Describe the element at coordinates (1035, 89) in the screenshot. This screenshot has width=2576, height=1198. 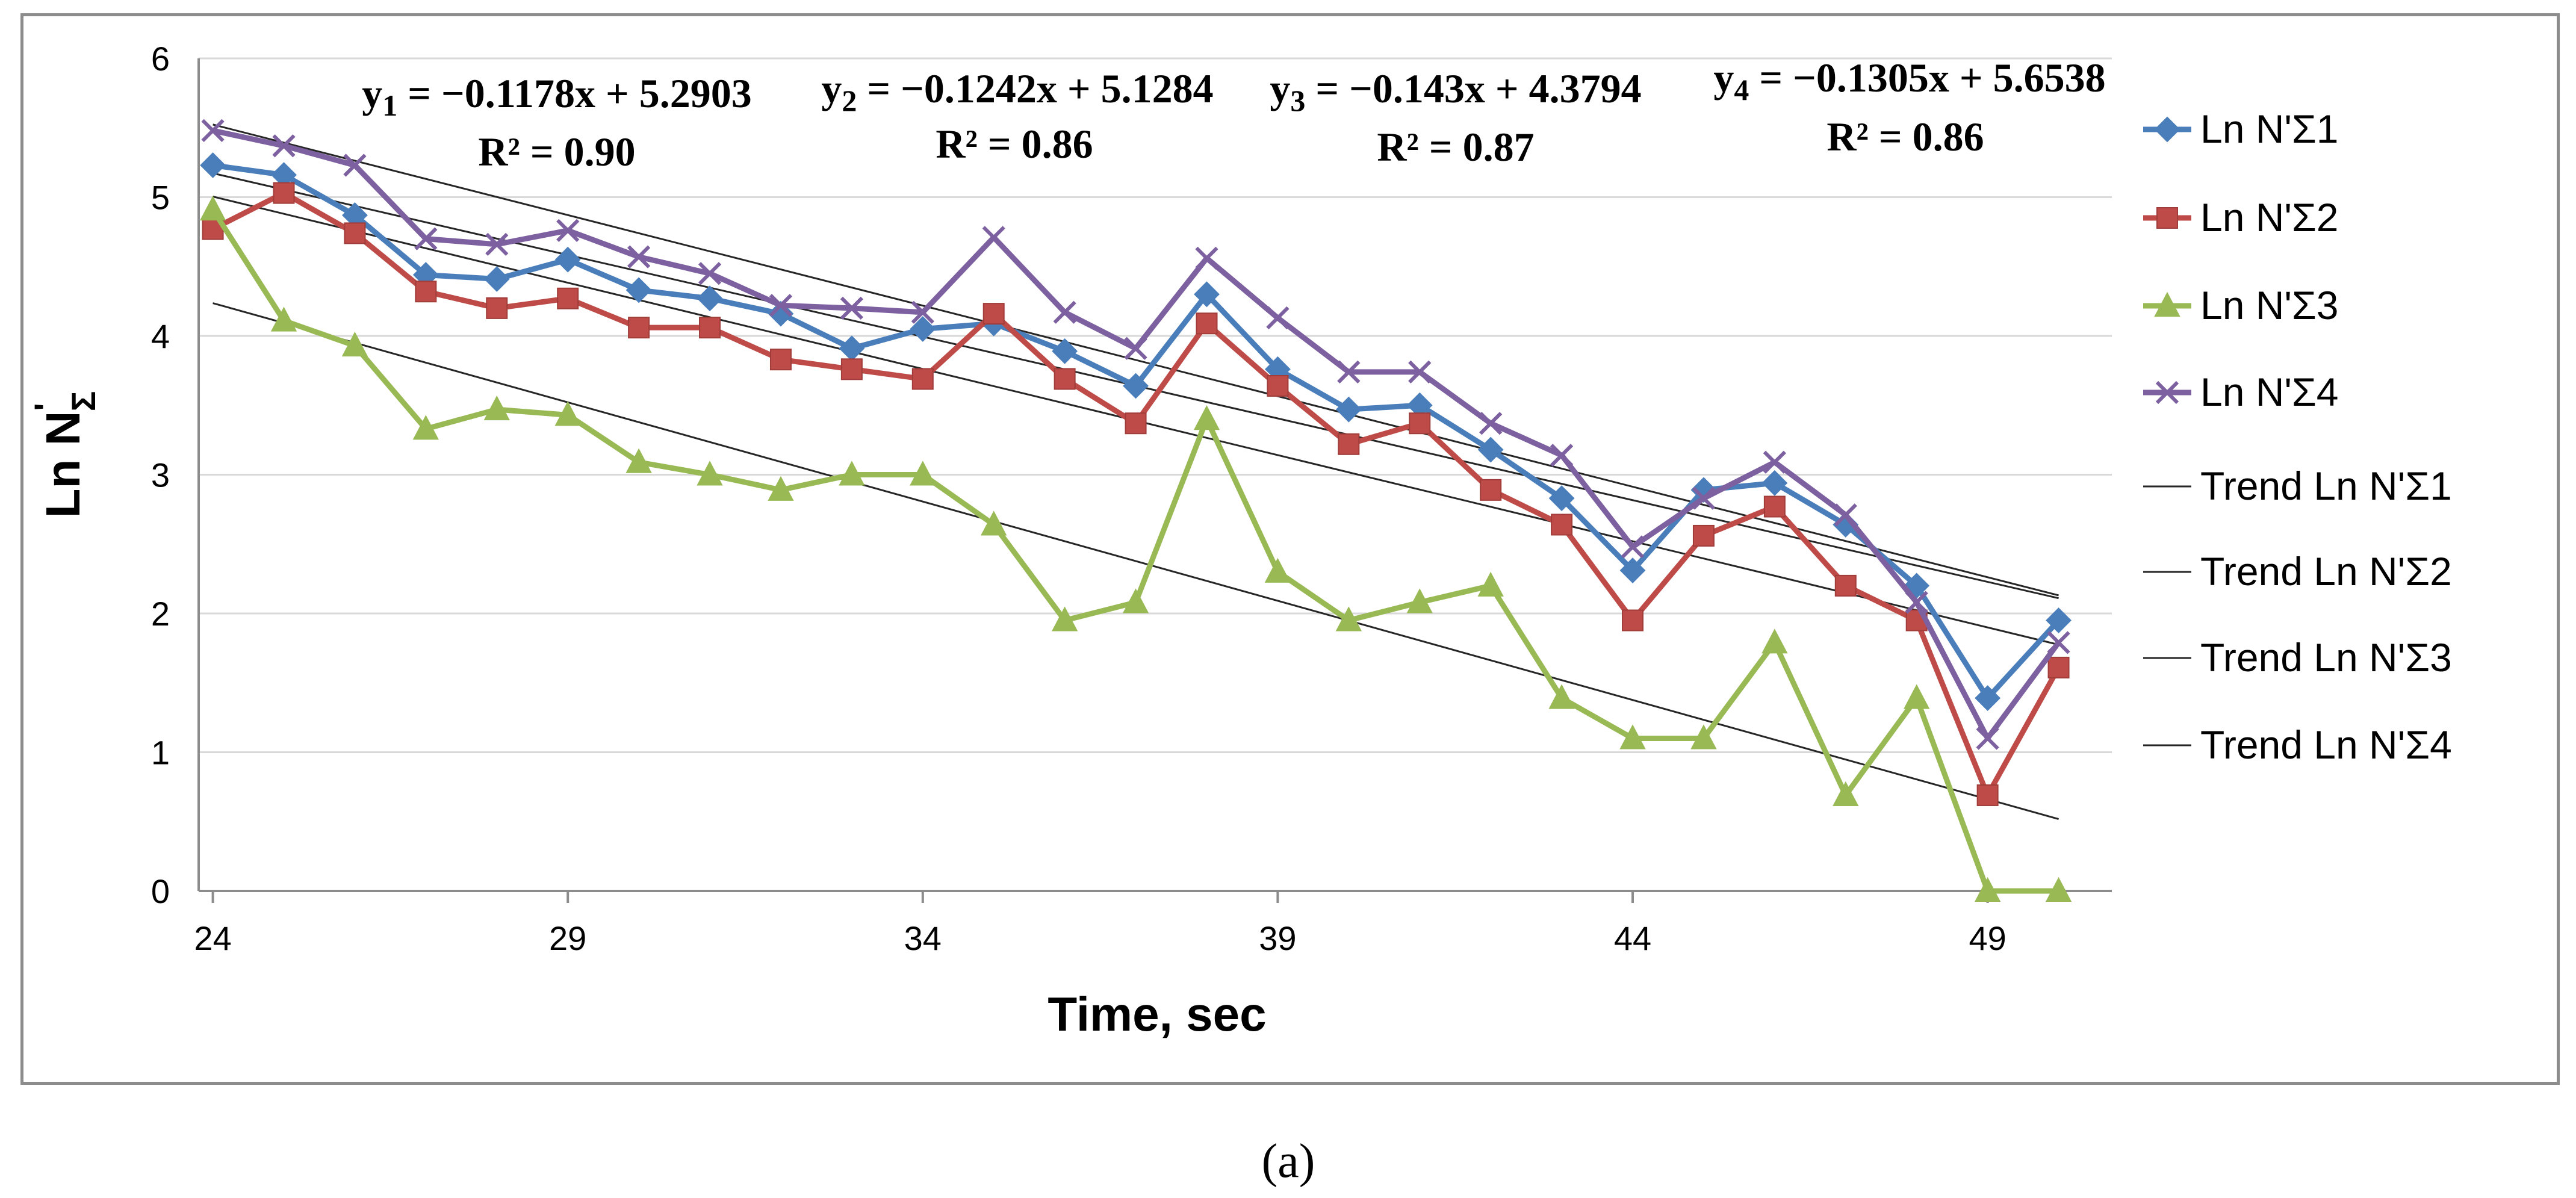
I see `equation-body: = −0.1242x + 5.1284` at that location.